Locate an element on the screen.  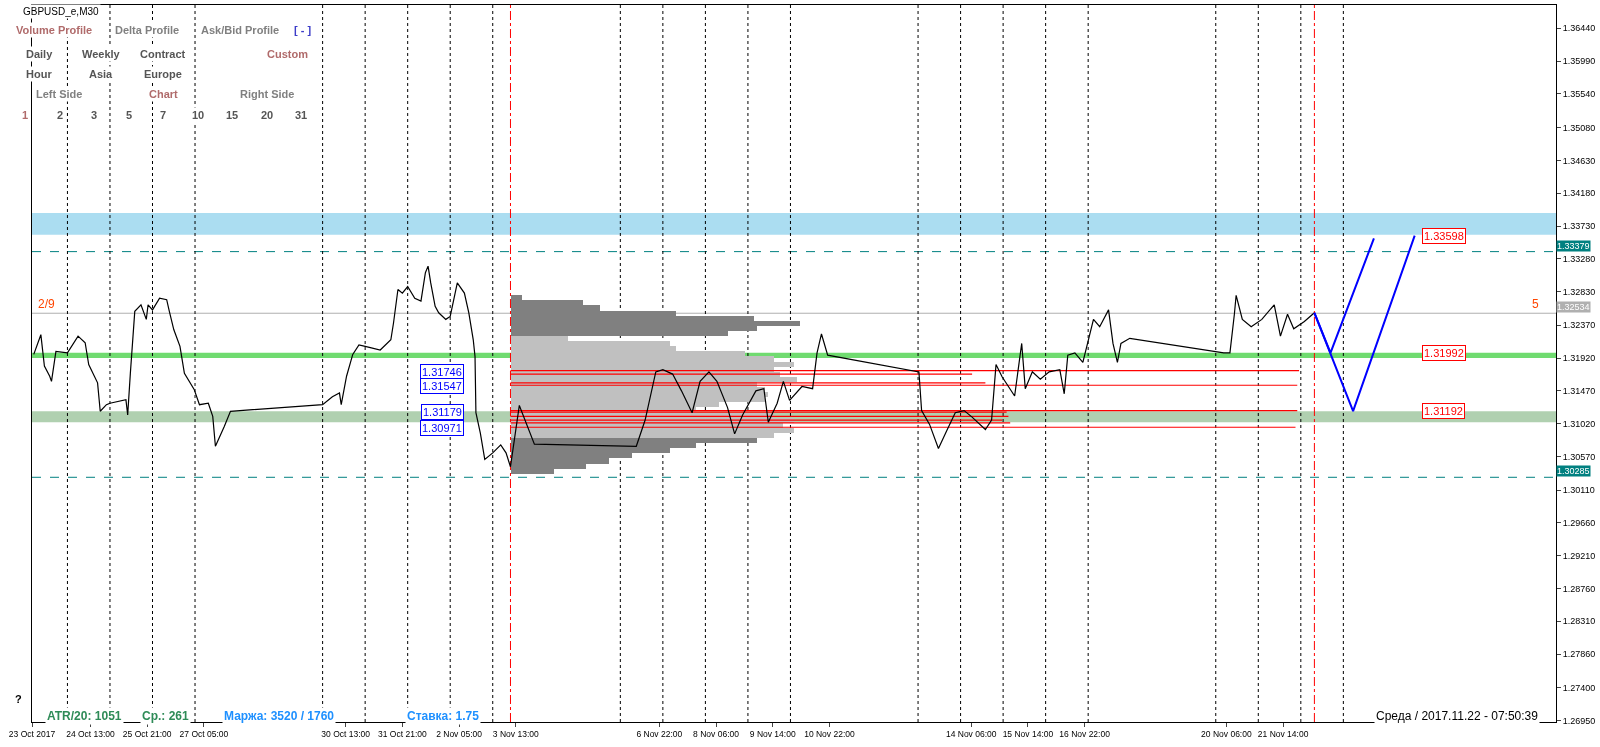
x-tick-label: 15 Nov 14:00 is located at coordinates (1028, 734).